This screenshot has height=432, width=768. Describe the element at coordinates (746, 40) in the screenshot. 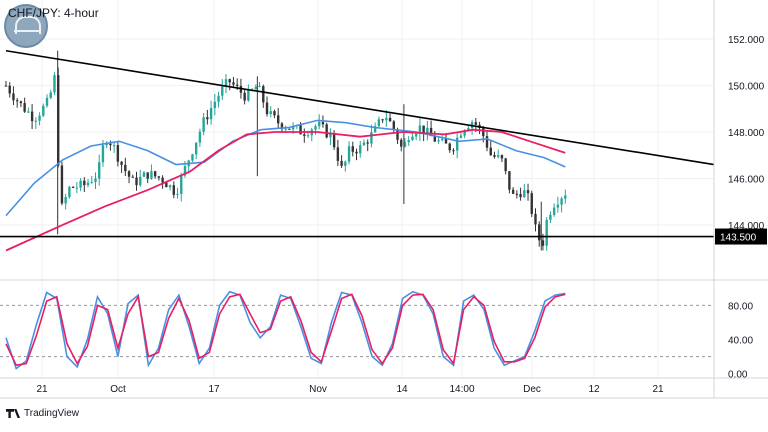

I see `price-tick-label: 152.000` at that location.